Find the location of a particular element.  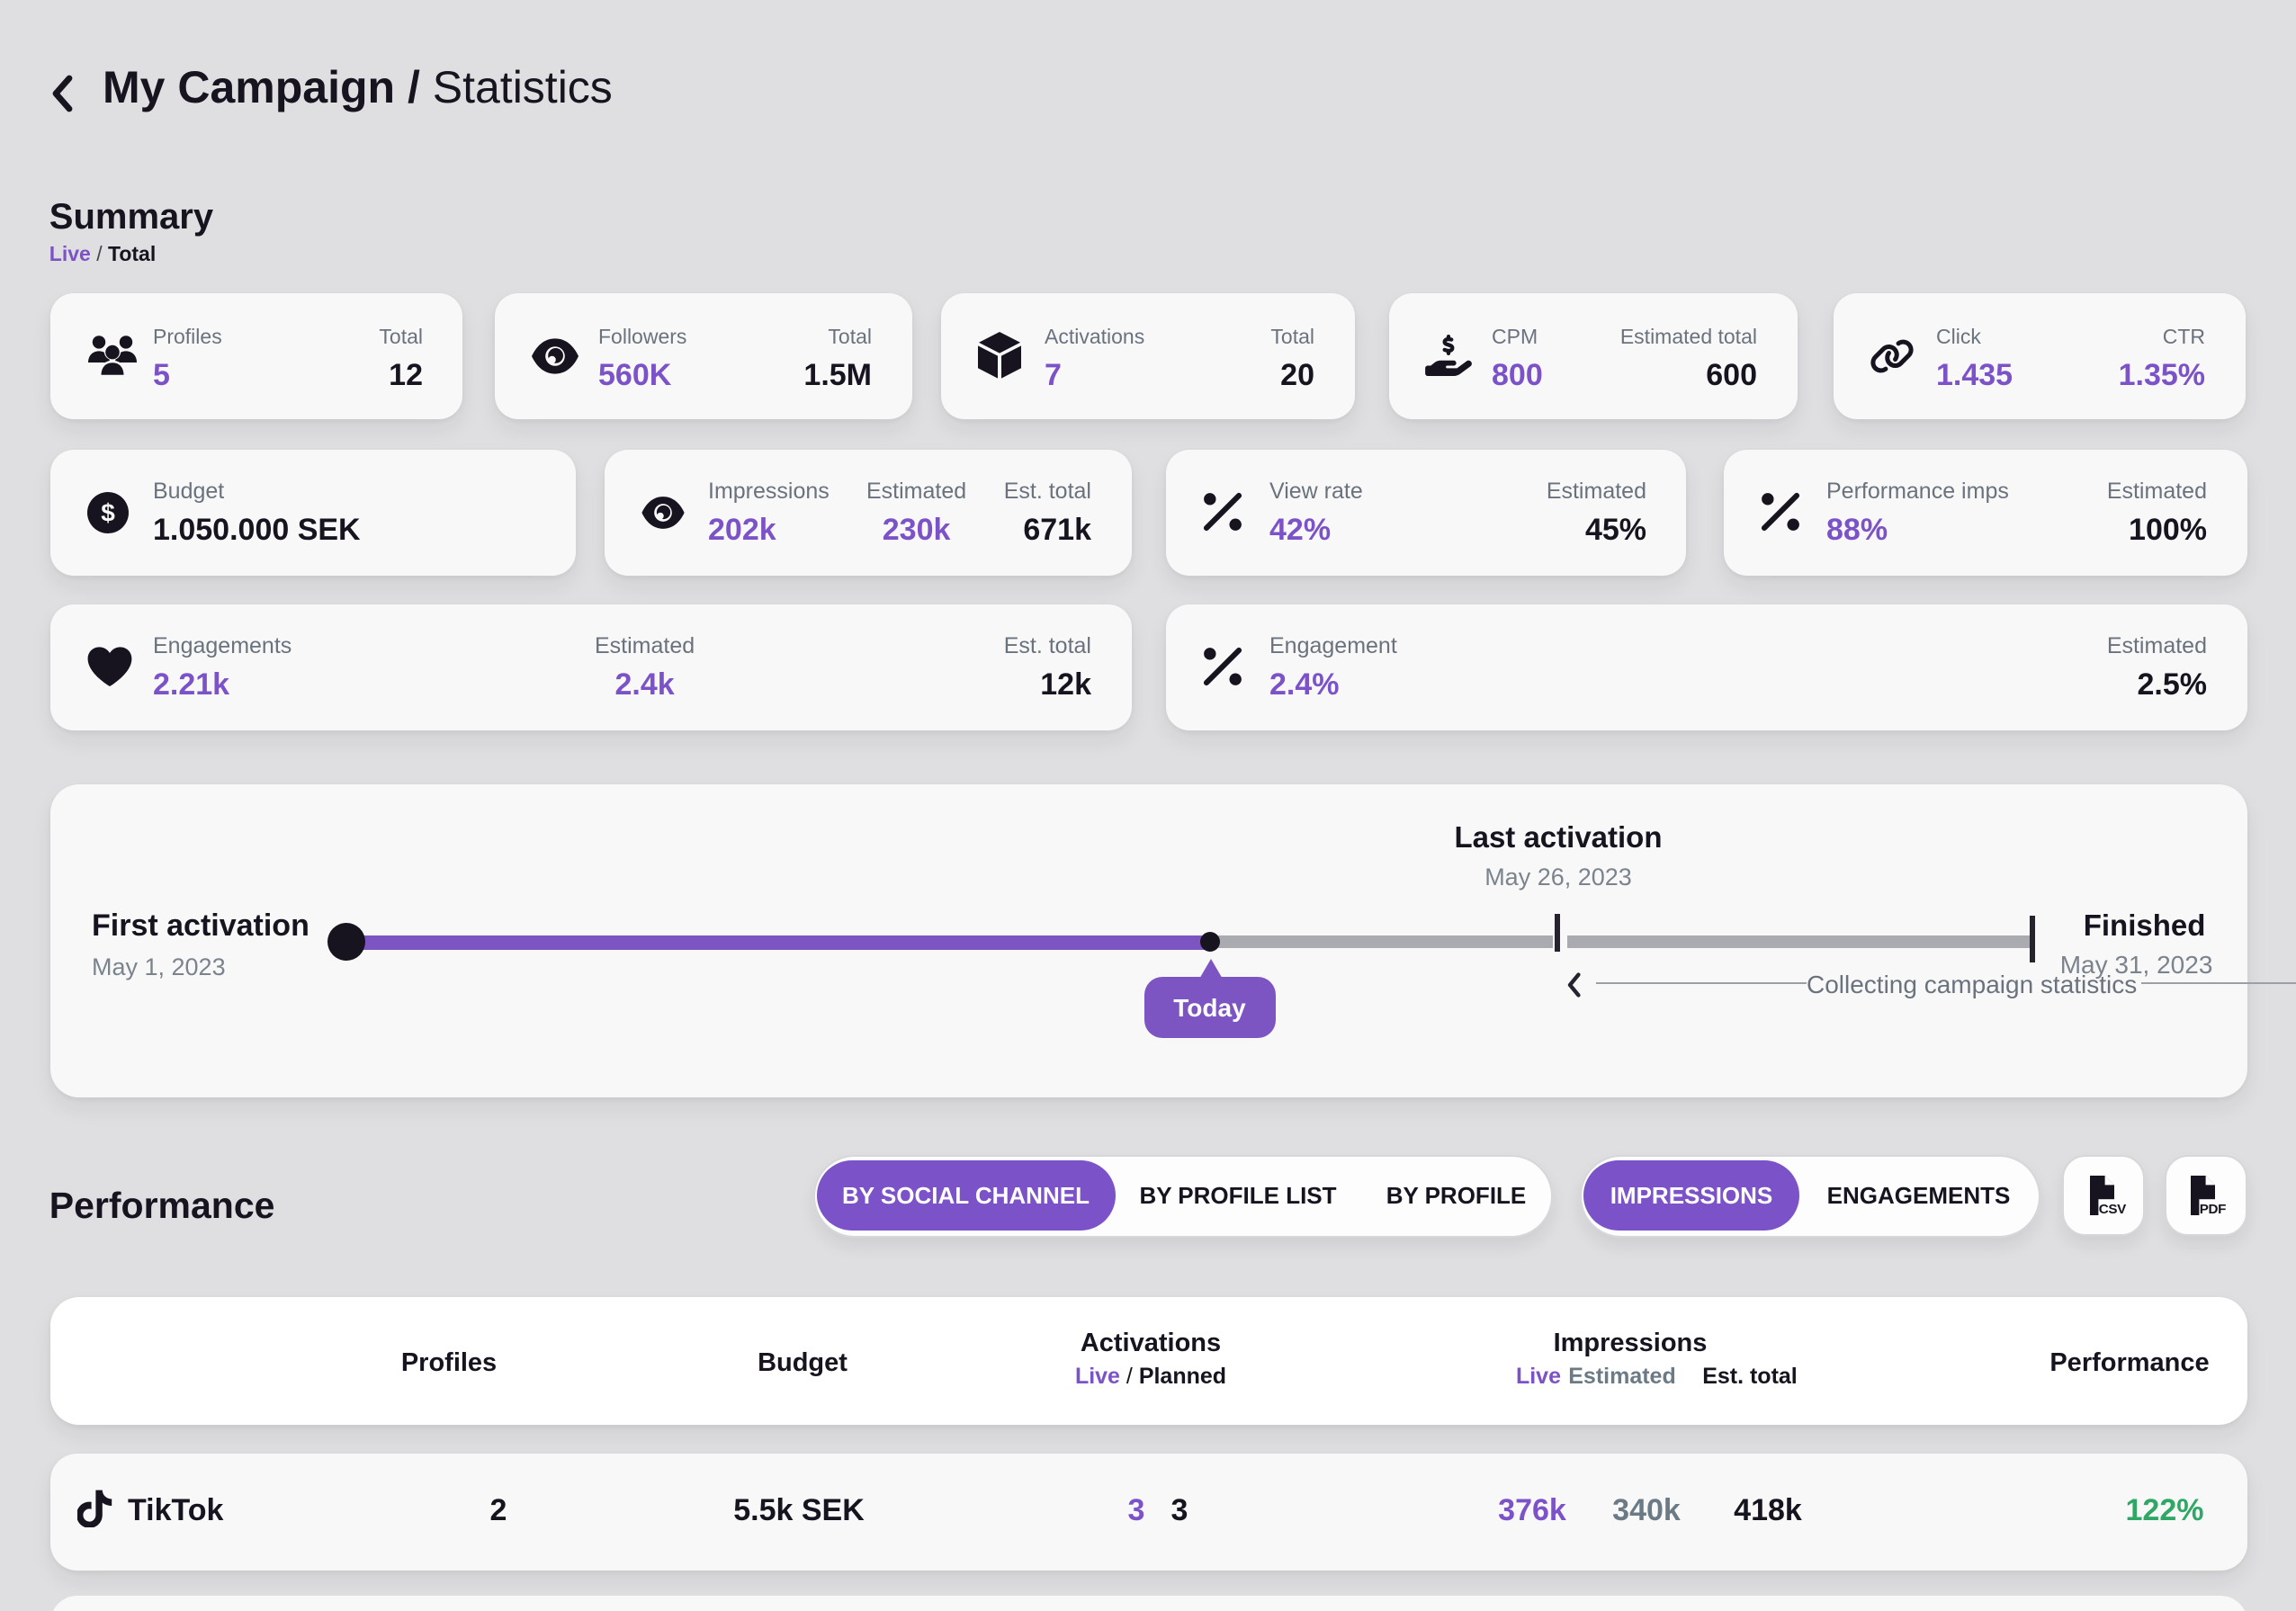

svg-text: PDF is located at coordinates (2213, 1208).